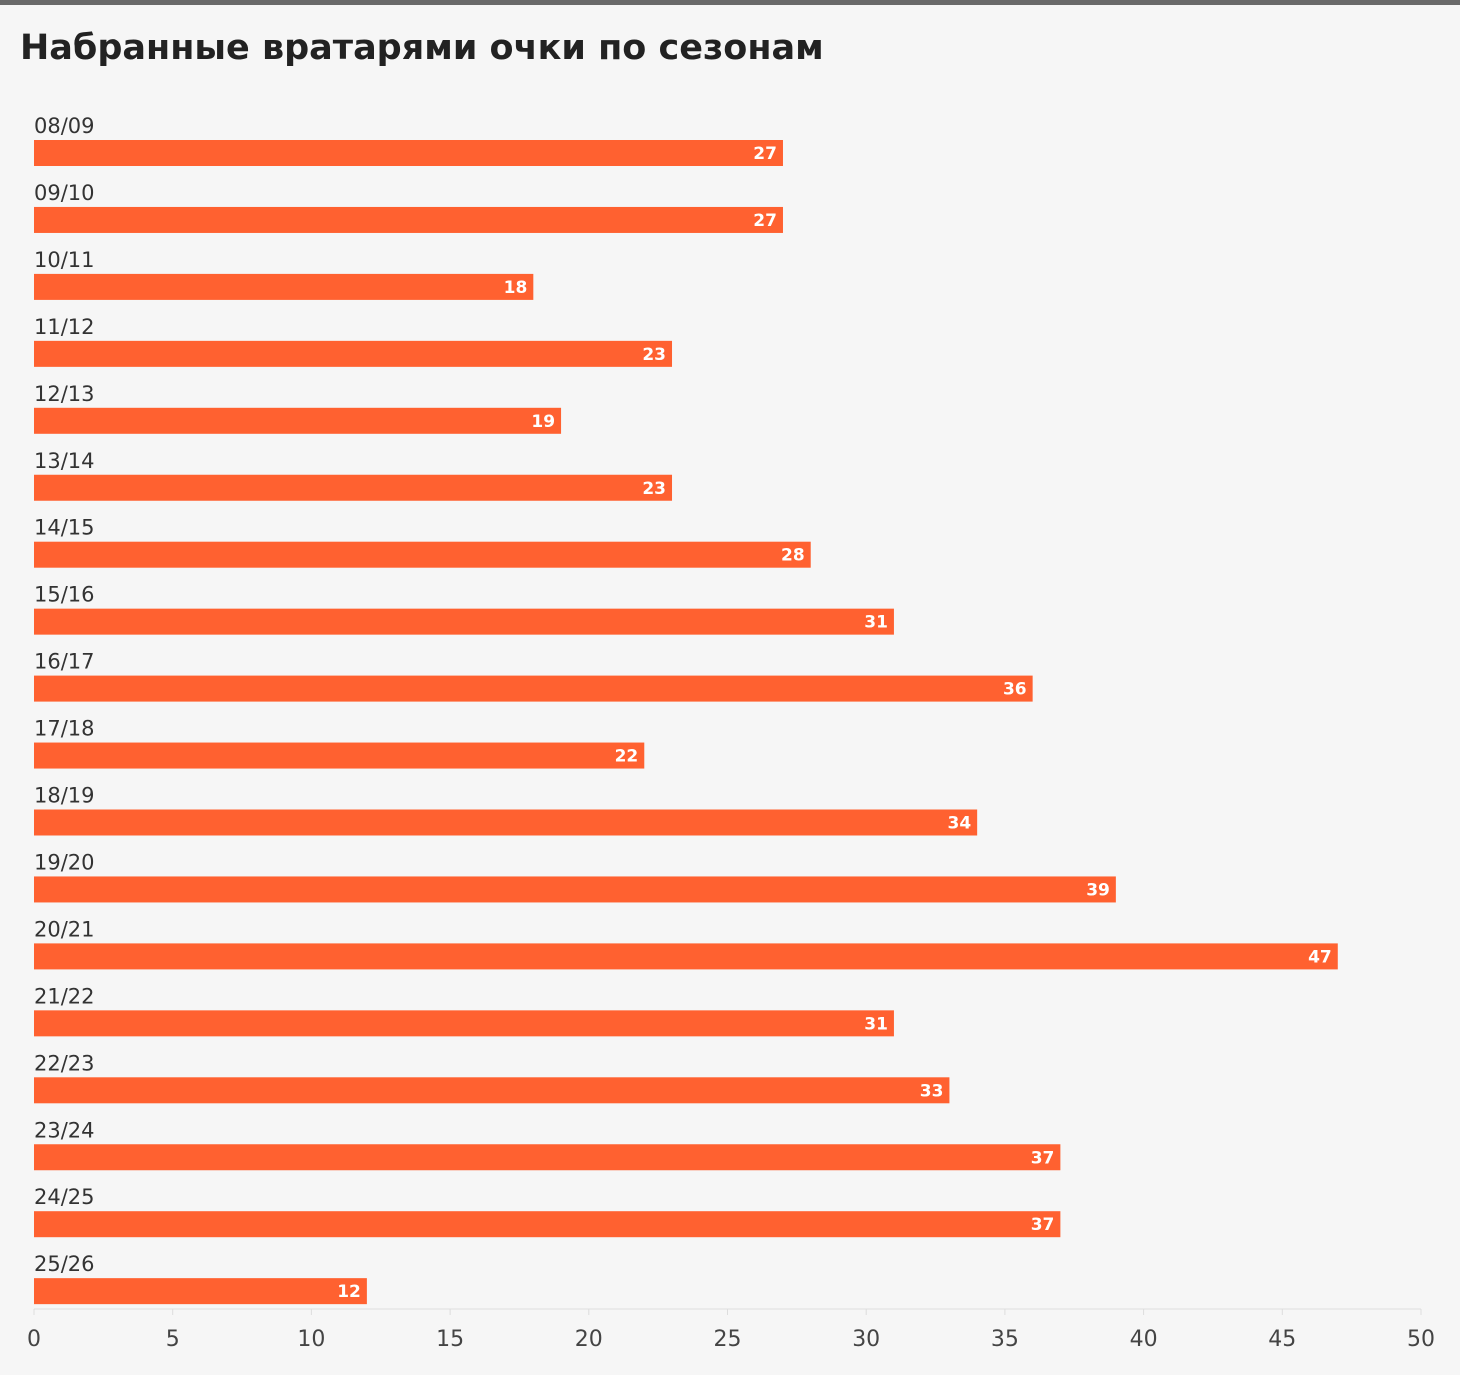 The image size is (1460, 1375). Describe the element at coordinates (64, 327) in the screenshot. I see `category-label: 11/12` at that location.